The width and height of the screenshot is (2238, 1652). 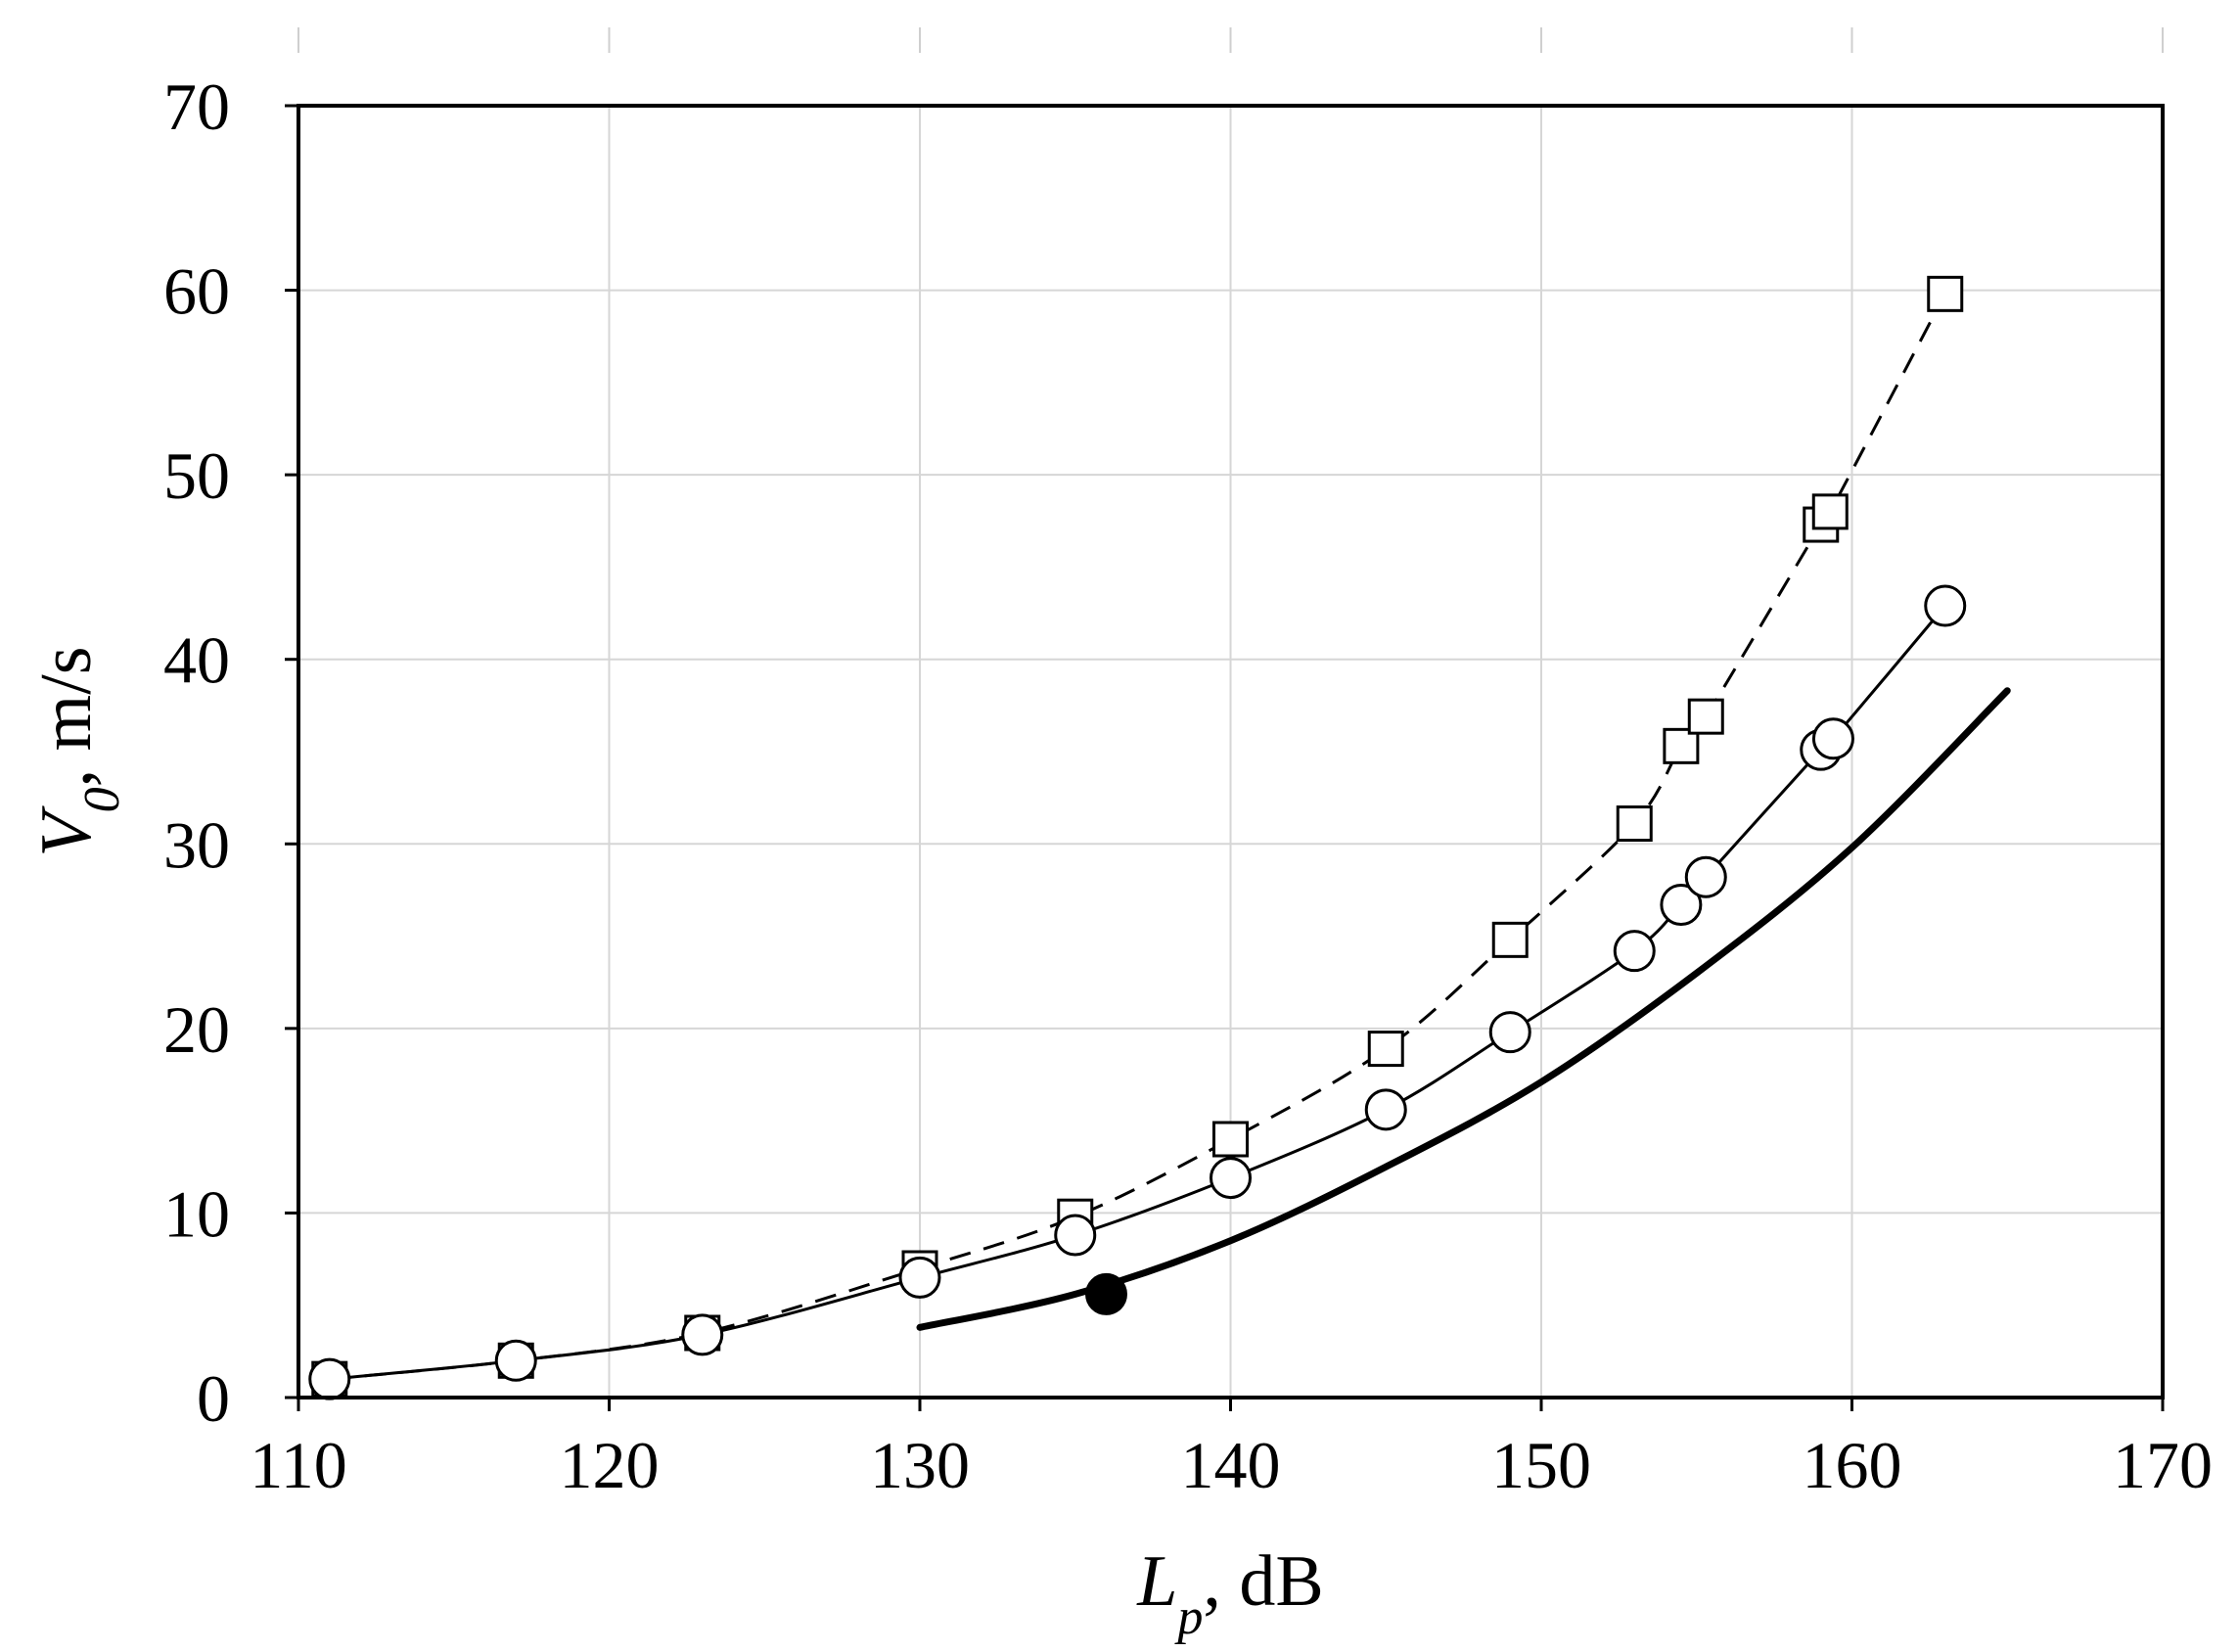 I want to click on x-axis-title: Lp, dB, so click(x=1230, y=1593).